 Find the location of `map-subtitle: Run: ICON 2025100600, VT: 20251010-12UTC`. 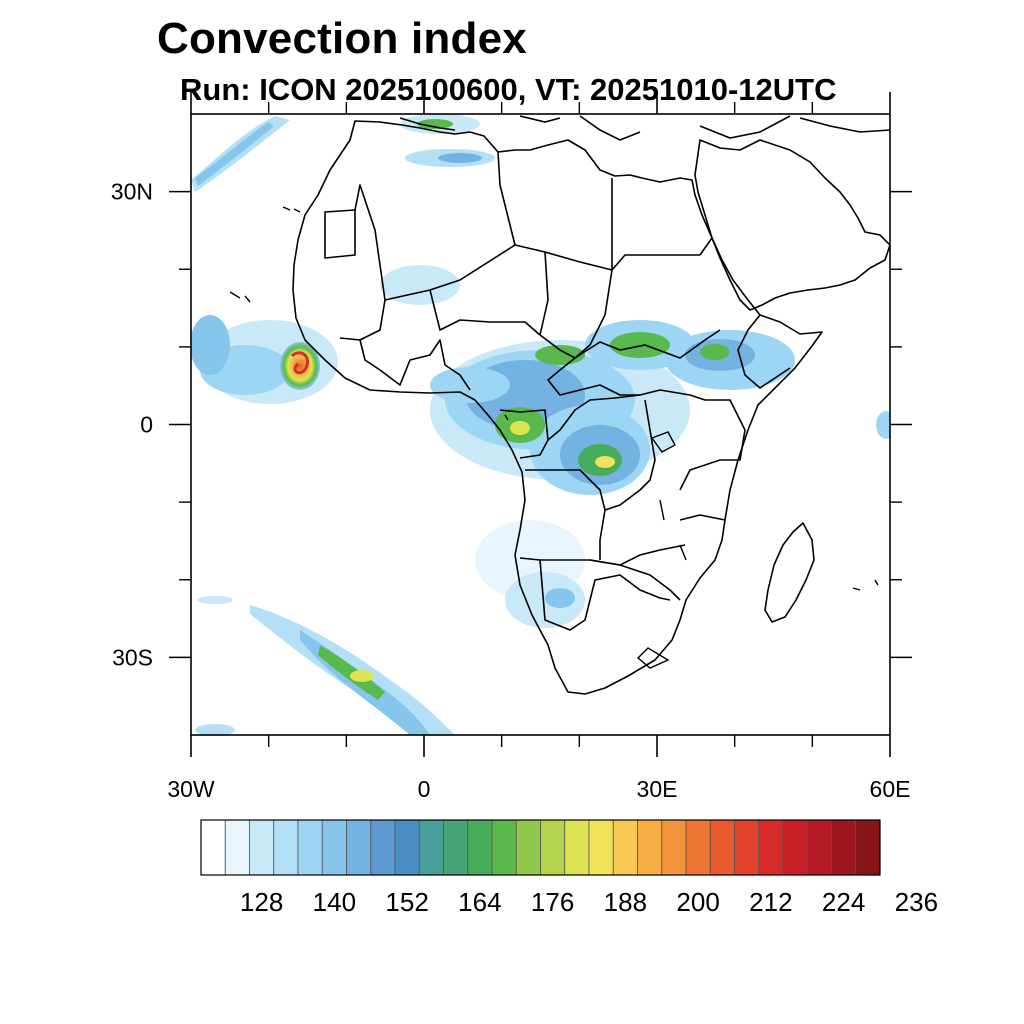

map-subtitle: Run: ICON 2025100600, VT: 20251010-12UTC is located at coordinates (508, 89).